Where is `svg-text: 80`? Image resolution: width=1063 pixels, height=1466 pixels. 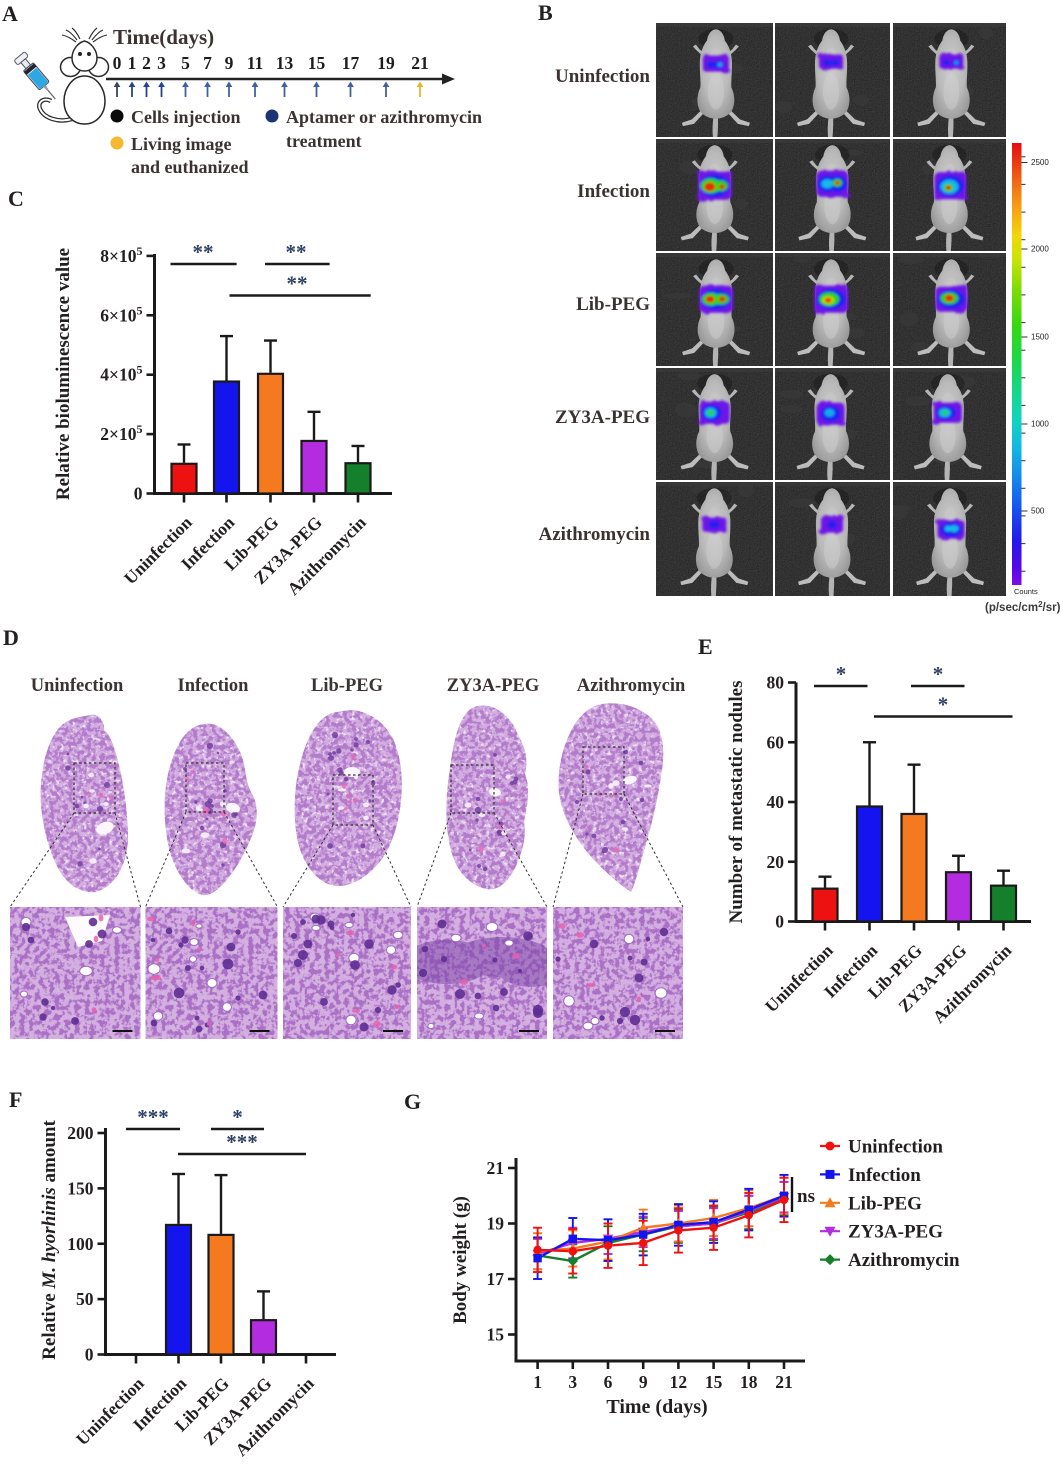
svg-text: 80 is located at coordinates (776, 683).